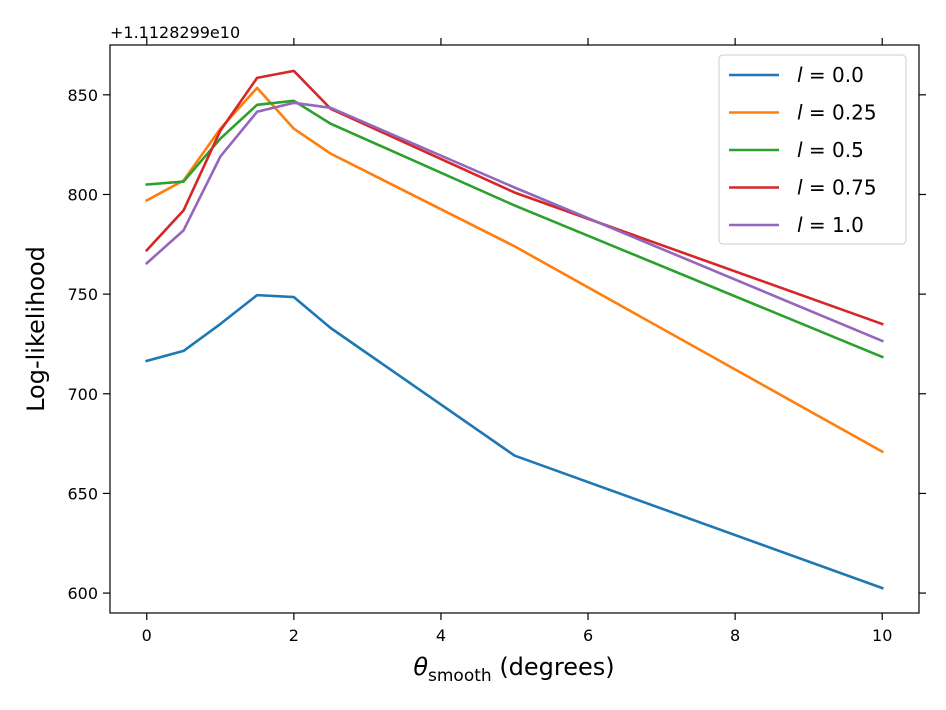  What do you see at coordinates (735, 635) in the screenshot?
I see `x-tick-label-4: 8` at bounding box center [735, 635].